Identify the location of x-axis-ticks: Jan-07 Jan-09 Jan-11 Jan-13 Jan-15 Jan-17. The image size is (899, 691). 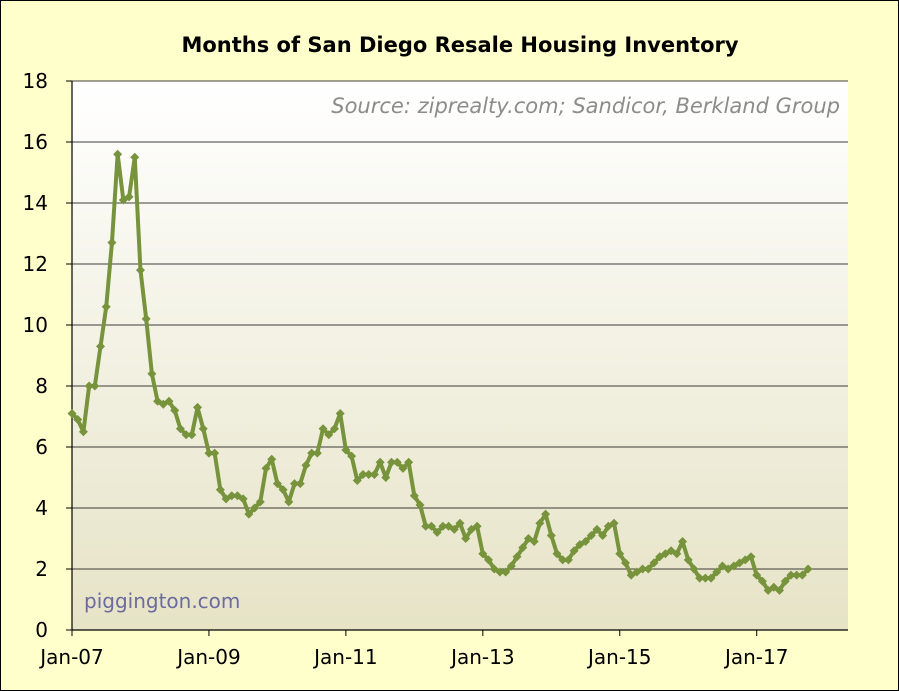
(413, 649).